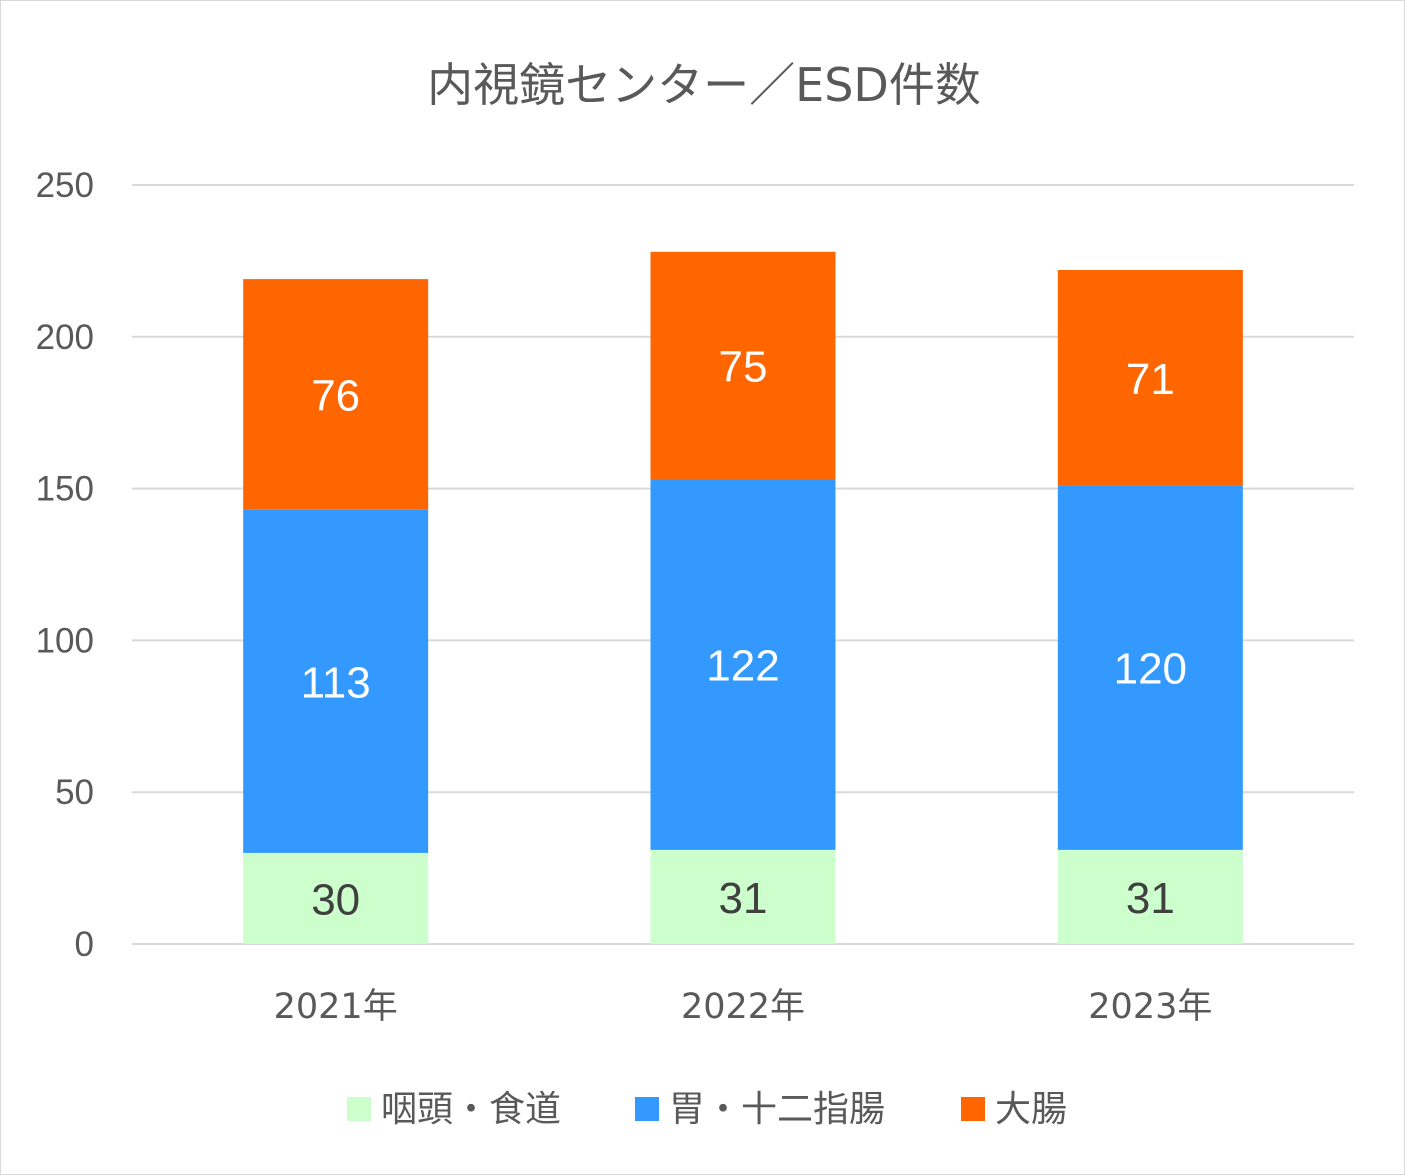  Describe the element at coordinates (471, 1109) in the screenshot. I see `legend-label: 咽頭・食道` at that location.